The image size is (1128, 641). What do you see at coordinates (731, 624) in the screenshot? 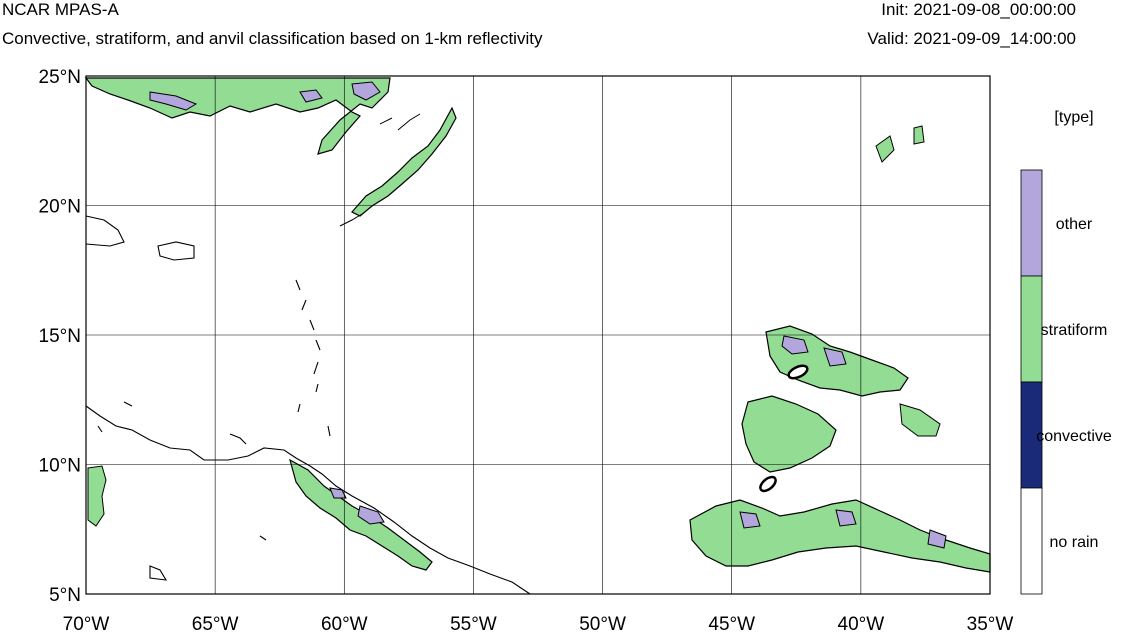
I see `lon-tick-label: 45°W` at bounding box center [731, 624].